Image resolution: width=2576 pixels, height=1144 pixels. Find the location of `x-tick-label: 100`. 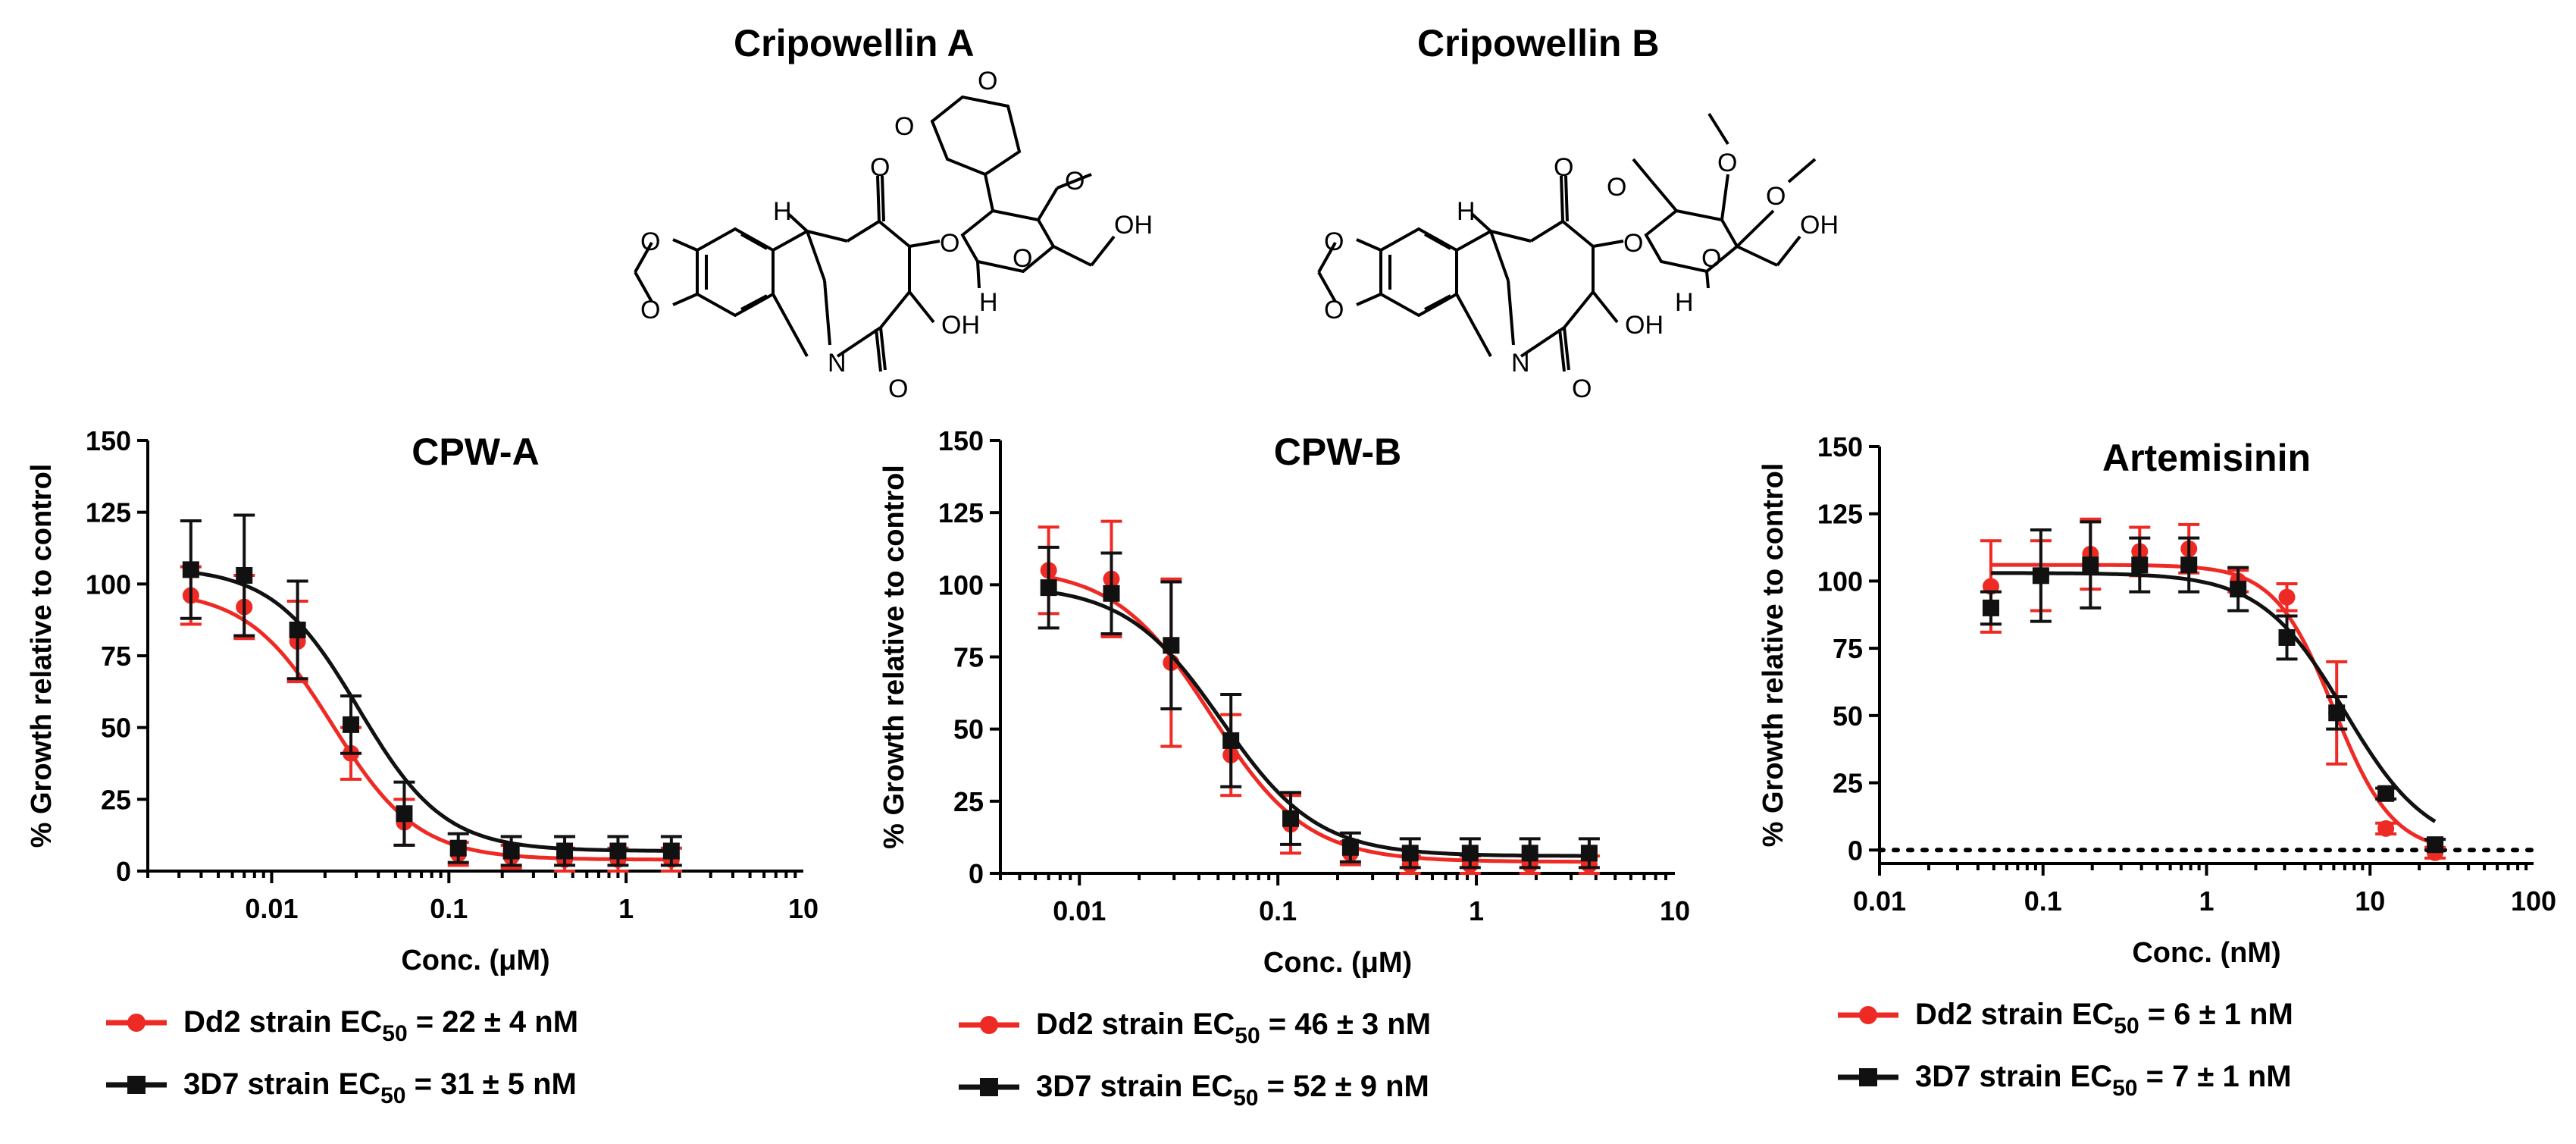

x-tick-label: 100 is located at coordinates (2534, 901).